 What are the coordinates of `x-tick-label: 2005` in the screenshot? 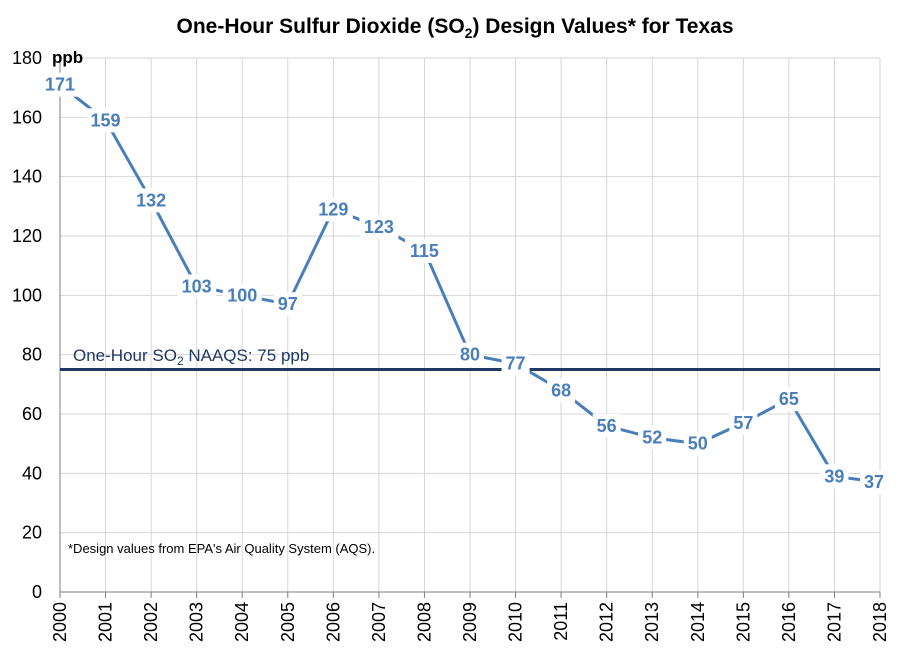 It's located at (288, 622).